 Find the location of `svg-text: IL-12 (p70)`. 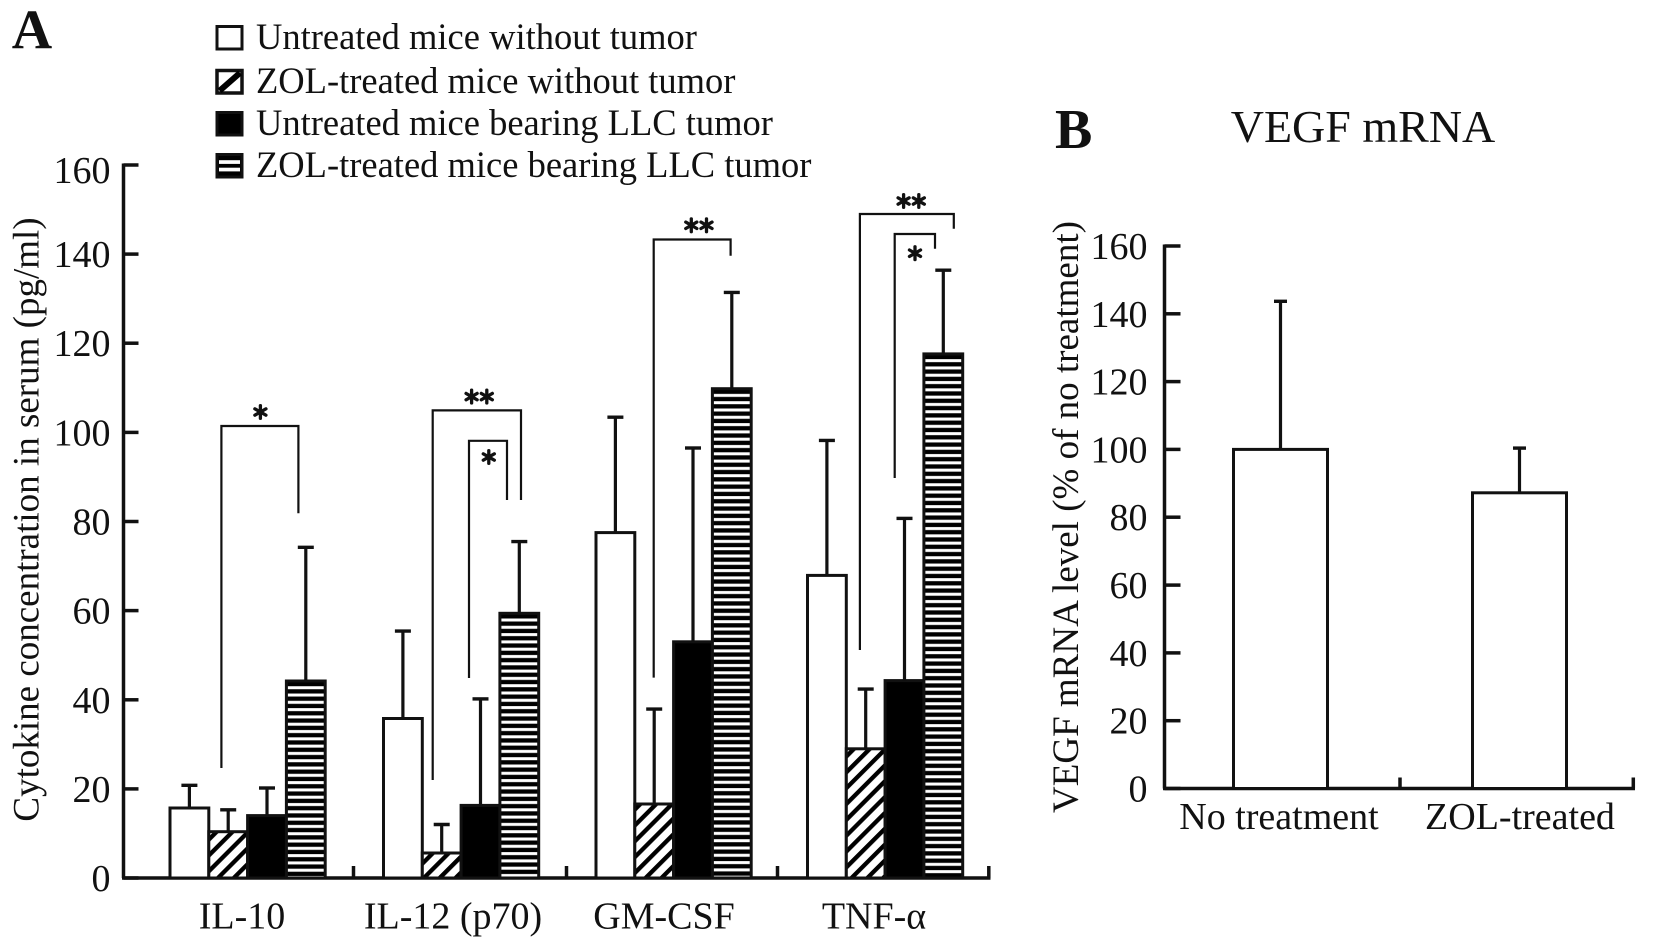

svg-text: IL-12 (p70) is located at coordinates (453, 917).